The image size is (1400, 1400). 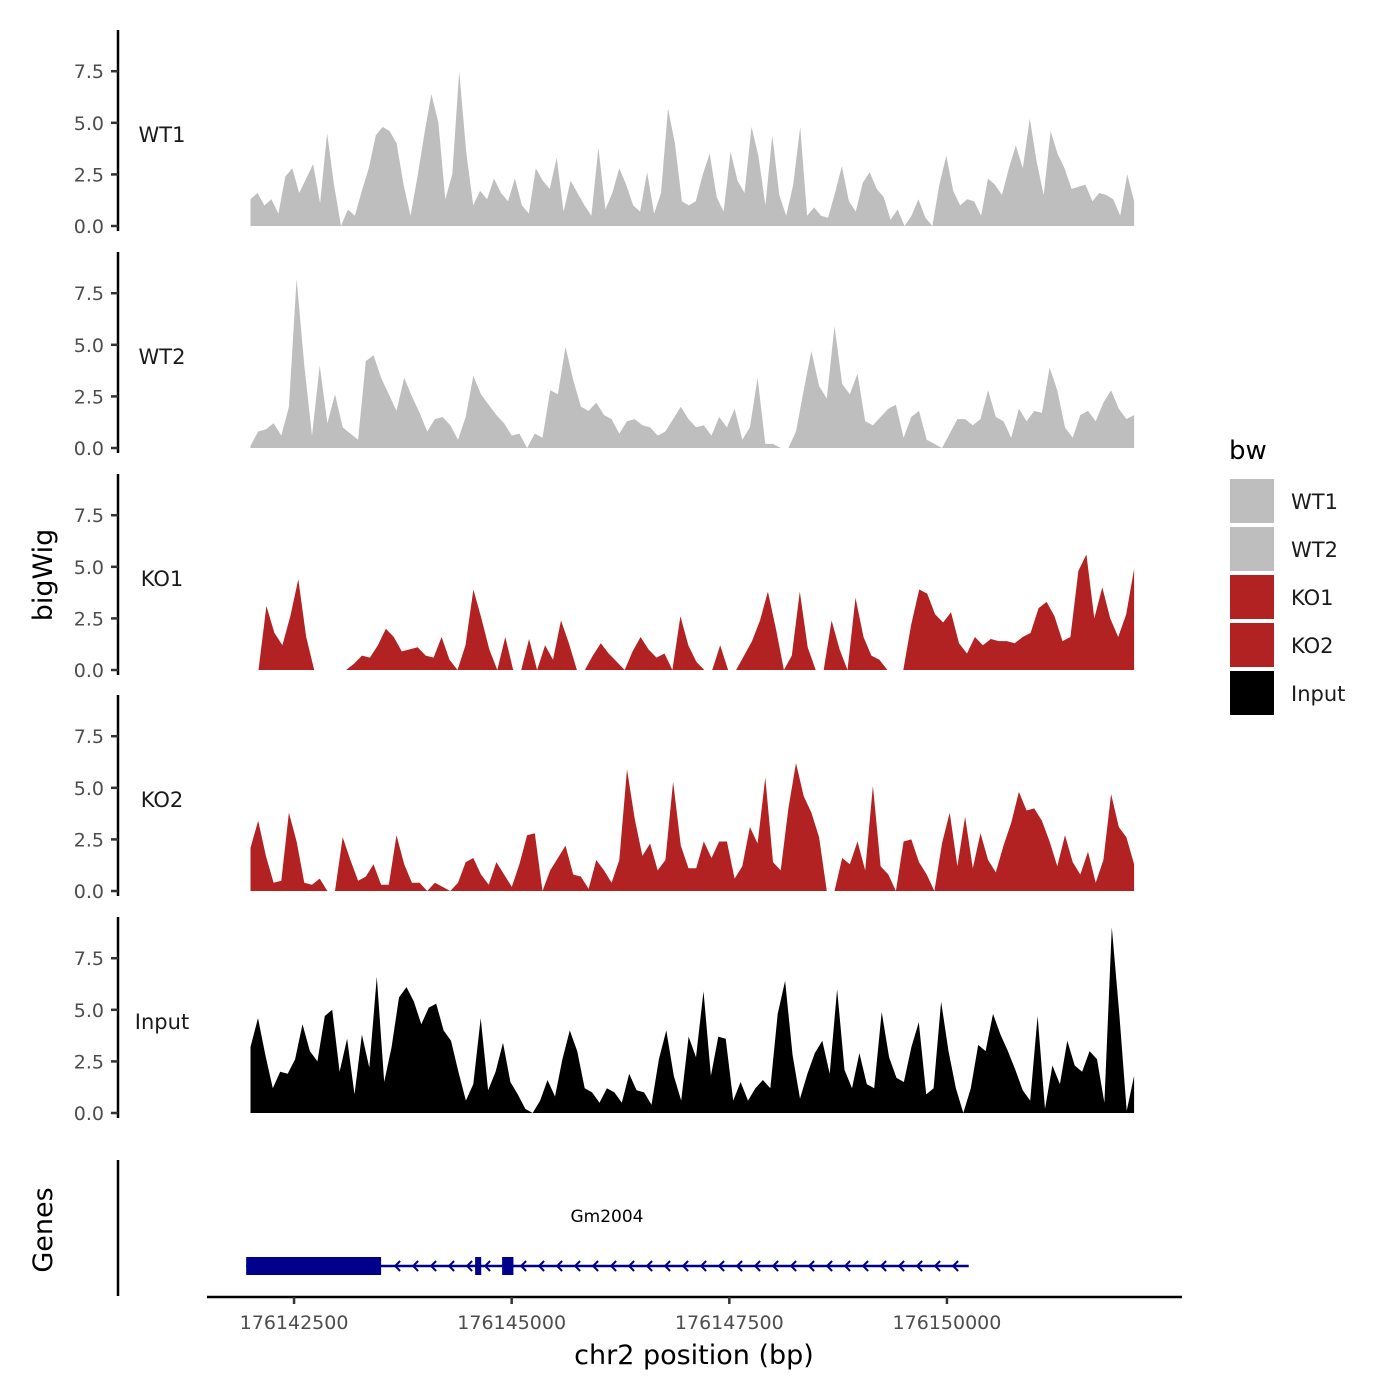 I want to click on gene-model-gm2004, so click(x=607, y=1266).